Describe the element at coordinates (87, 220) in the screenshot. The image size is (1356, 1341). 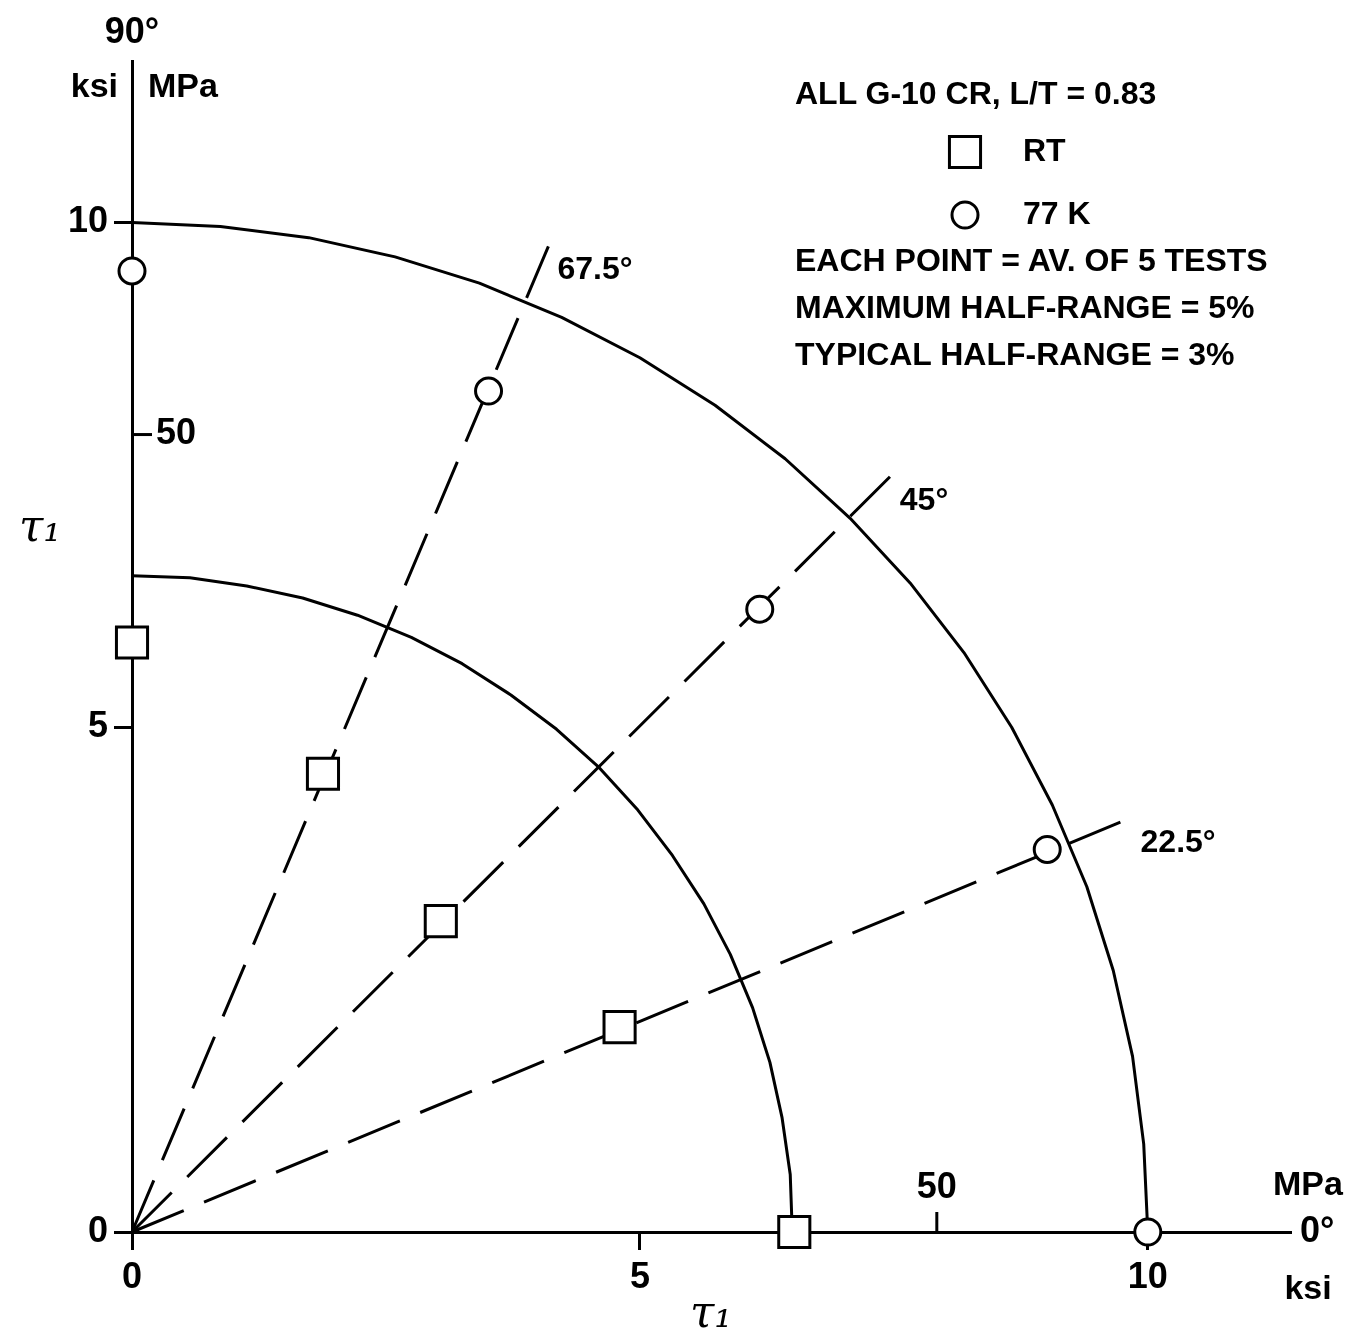
I see `y-tick-label: 10` at that location.